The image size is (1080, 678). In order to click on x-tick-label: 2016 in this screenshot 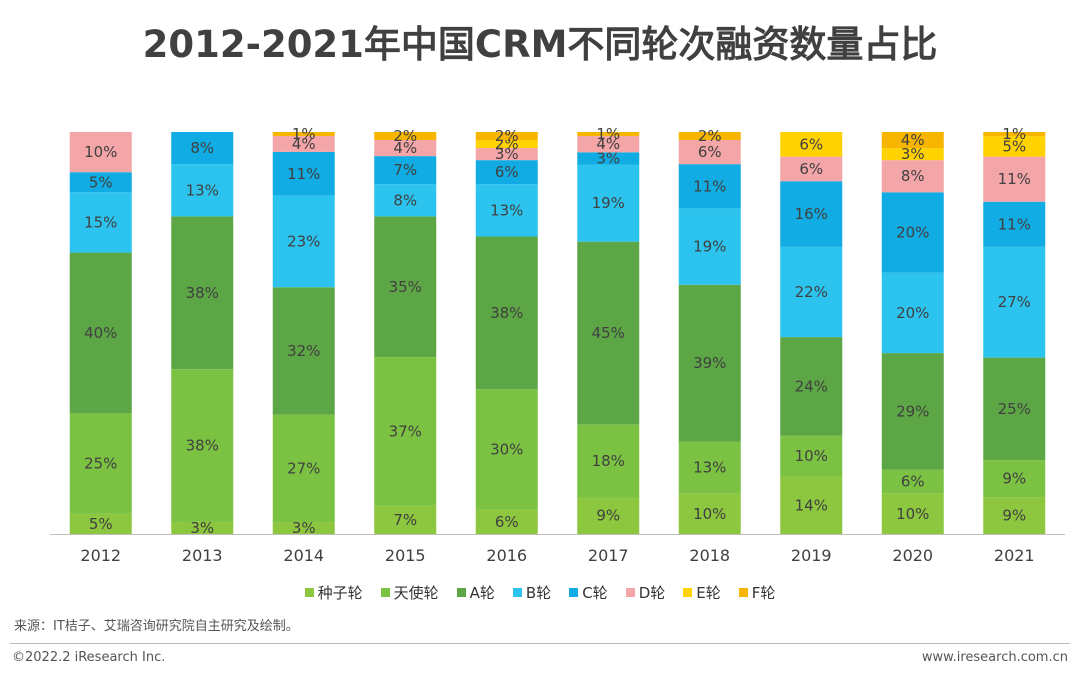, I will do `click(506, 555)`.